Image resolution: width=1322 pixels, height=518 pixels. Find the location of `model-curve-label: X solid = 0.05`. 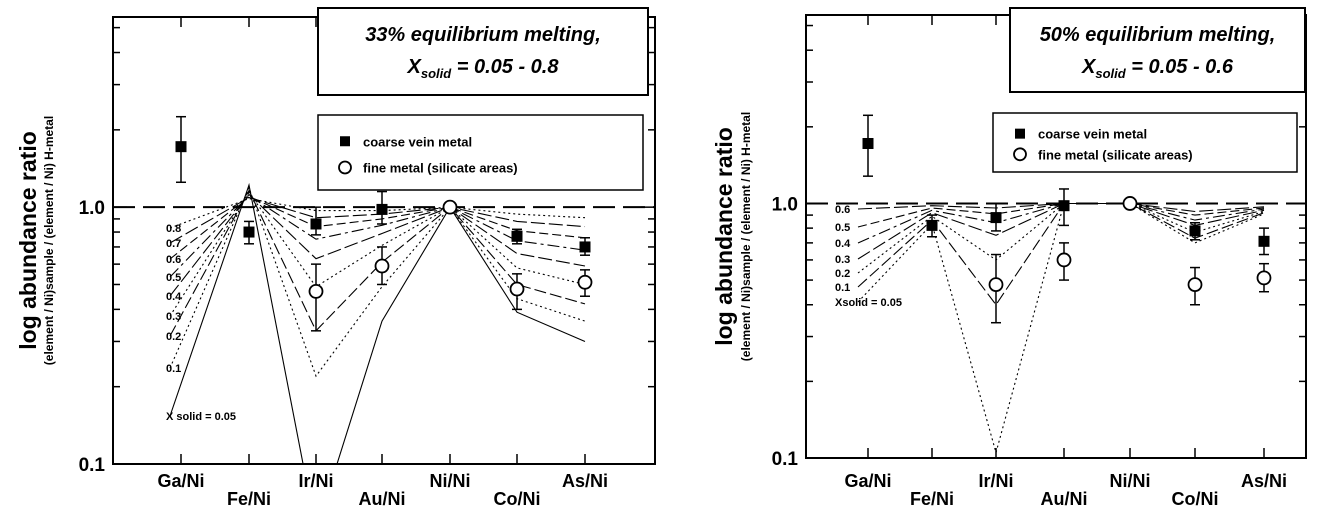

model-curve-label: X solid = 0.05 is located at coordinates (201, 417).